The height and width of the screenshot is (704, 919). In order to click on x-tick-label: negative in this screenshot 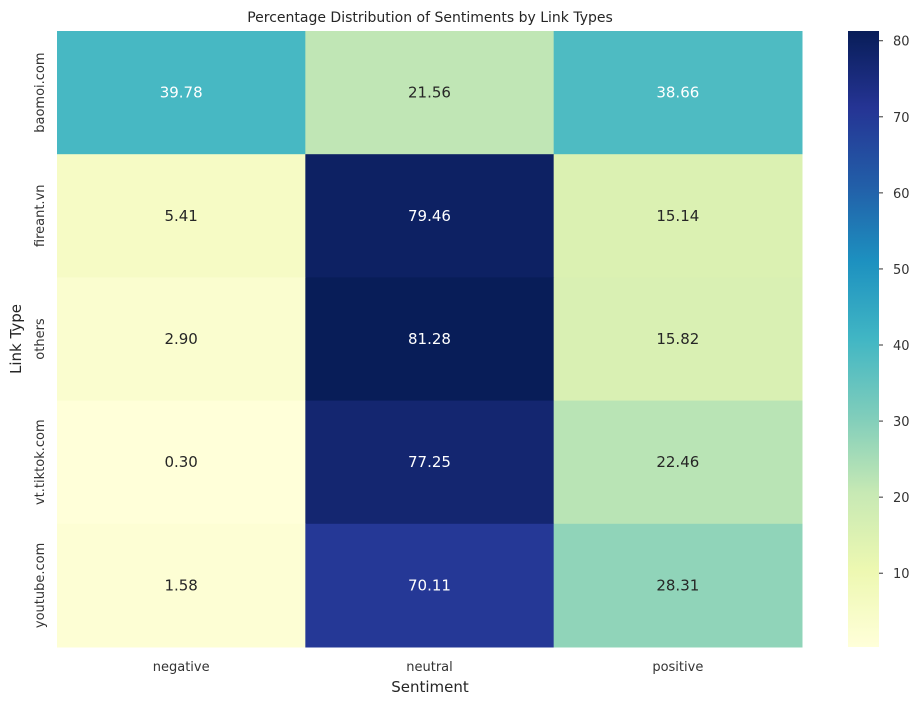, I will do `click(181, 667)`.